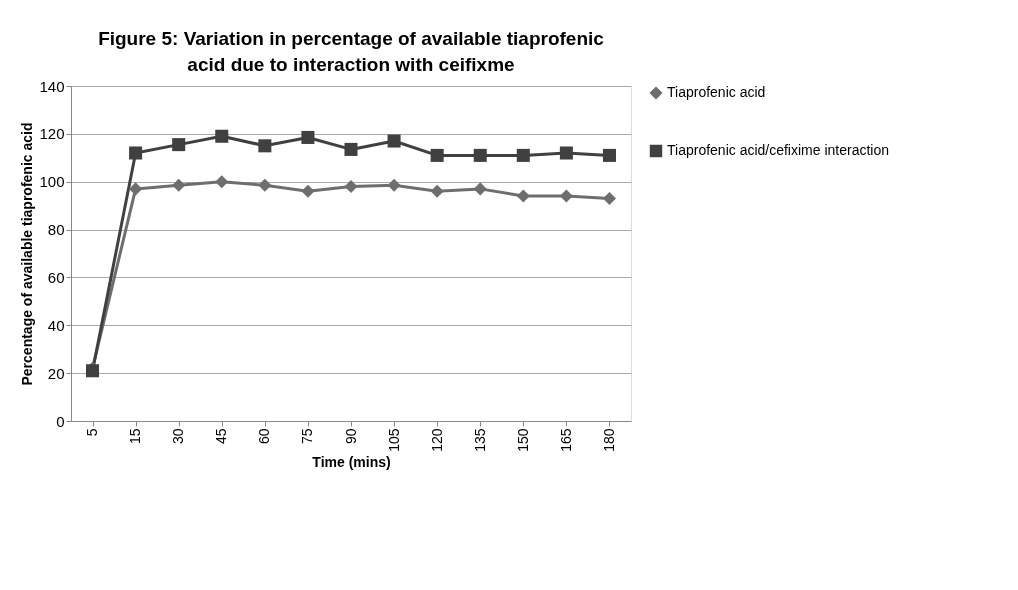 The width and height of the screenshot is (1018, 590). I want to click on x-tick-label: 5, so click(92, 432).